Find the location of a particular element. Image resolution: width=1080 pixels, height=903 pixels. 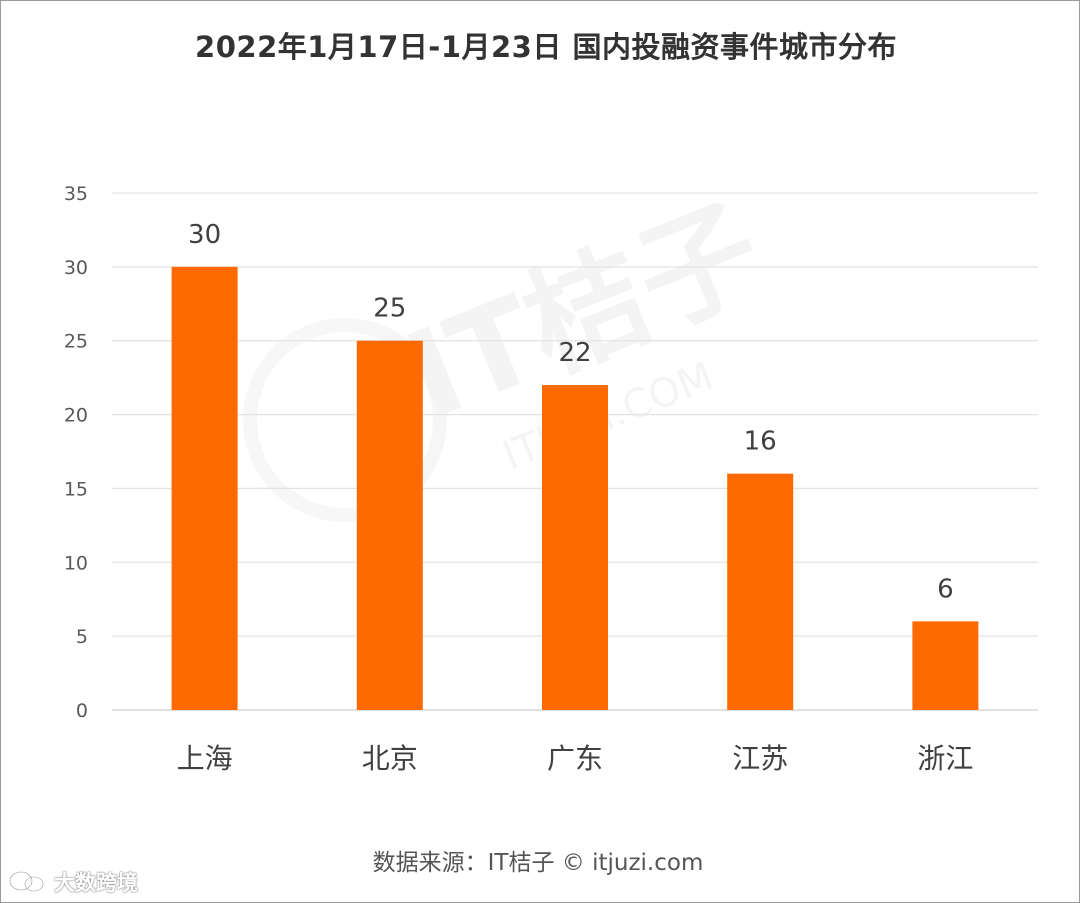

x-axis: 上海 北京 广东 江苏 浙江 is located at coordinates (575, 758).